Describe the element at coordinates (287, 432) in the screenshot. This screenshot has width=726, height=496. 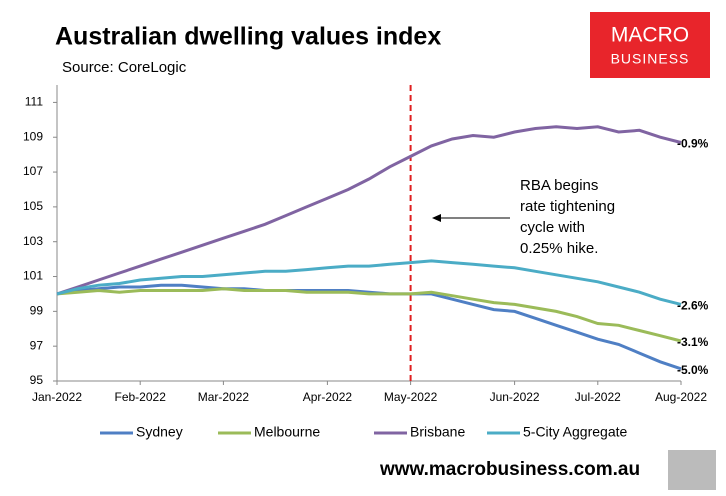
I see `legend-label: Melbourne` at that location.